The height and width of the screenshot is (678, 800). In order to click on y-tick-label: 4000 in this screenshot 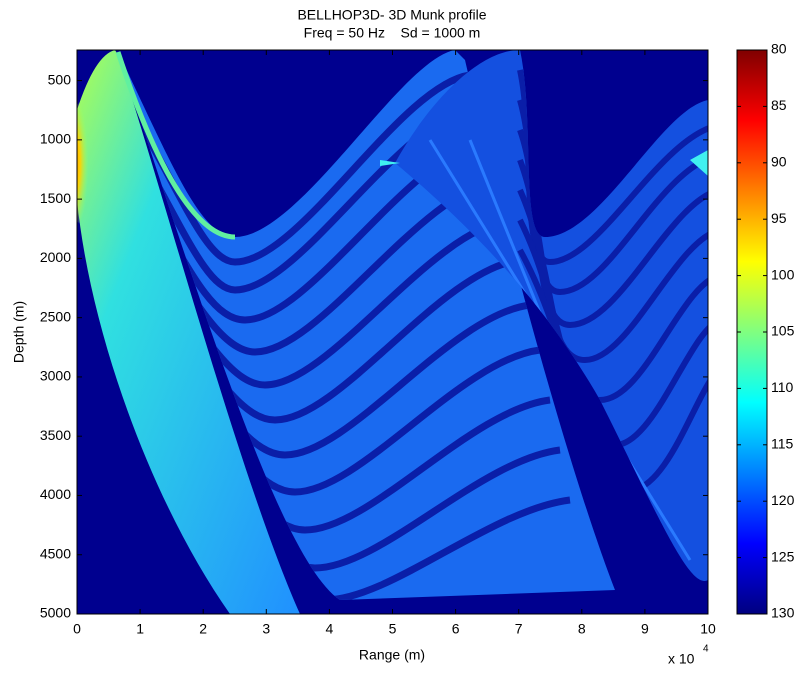, I will do `click(55, 494)`.